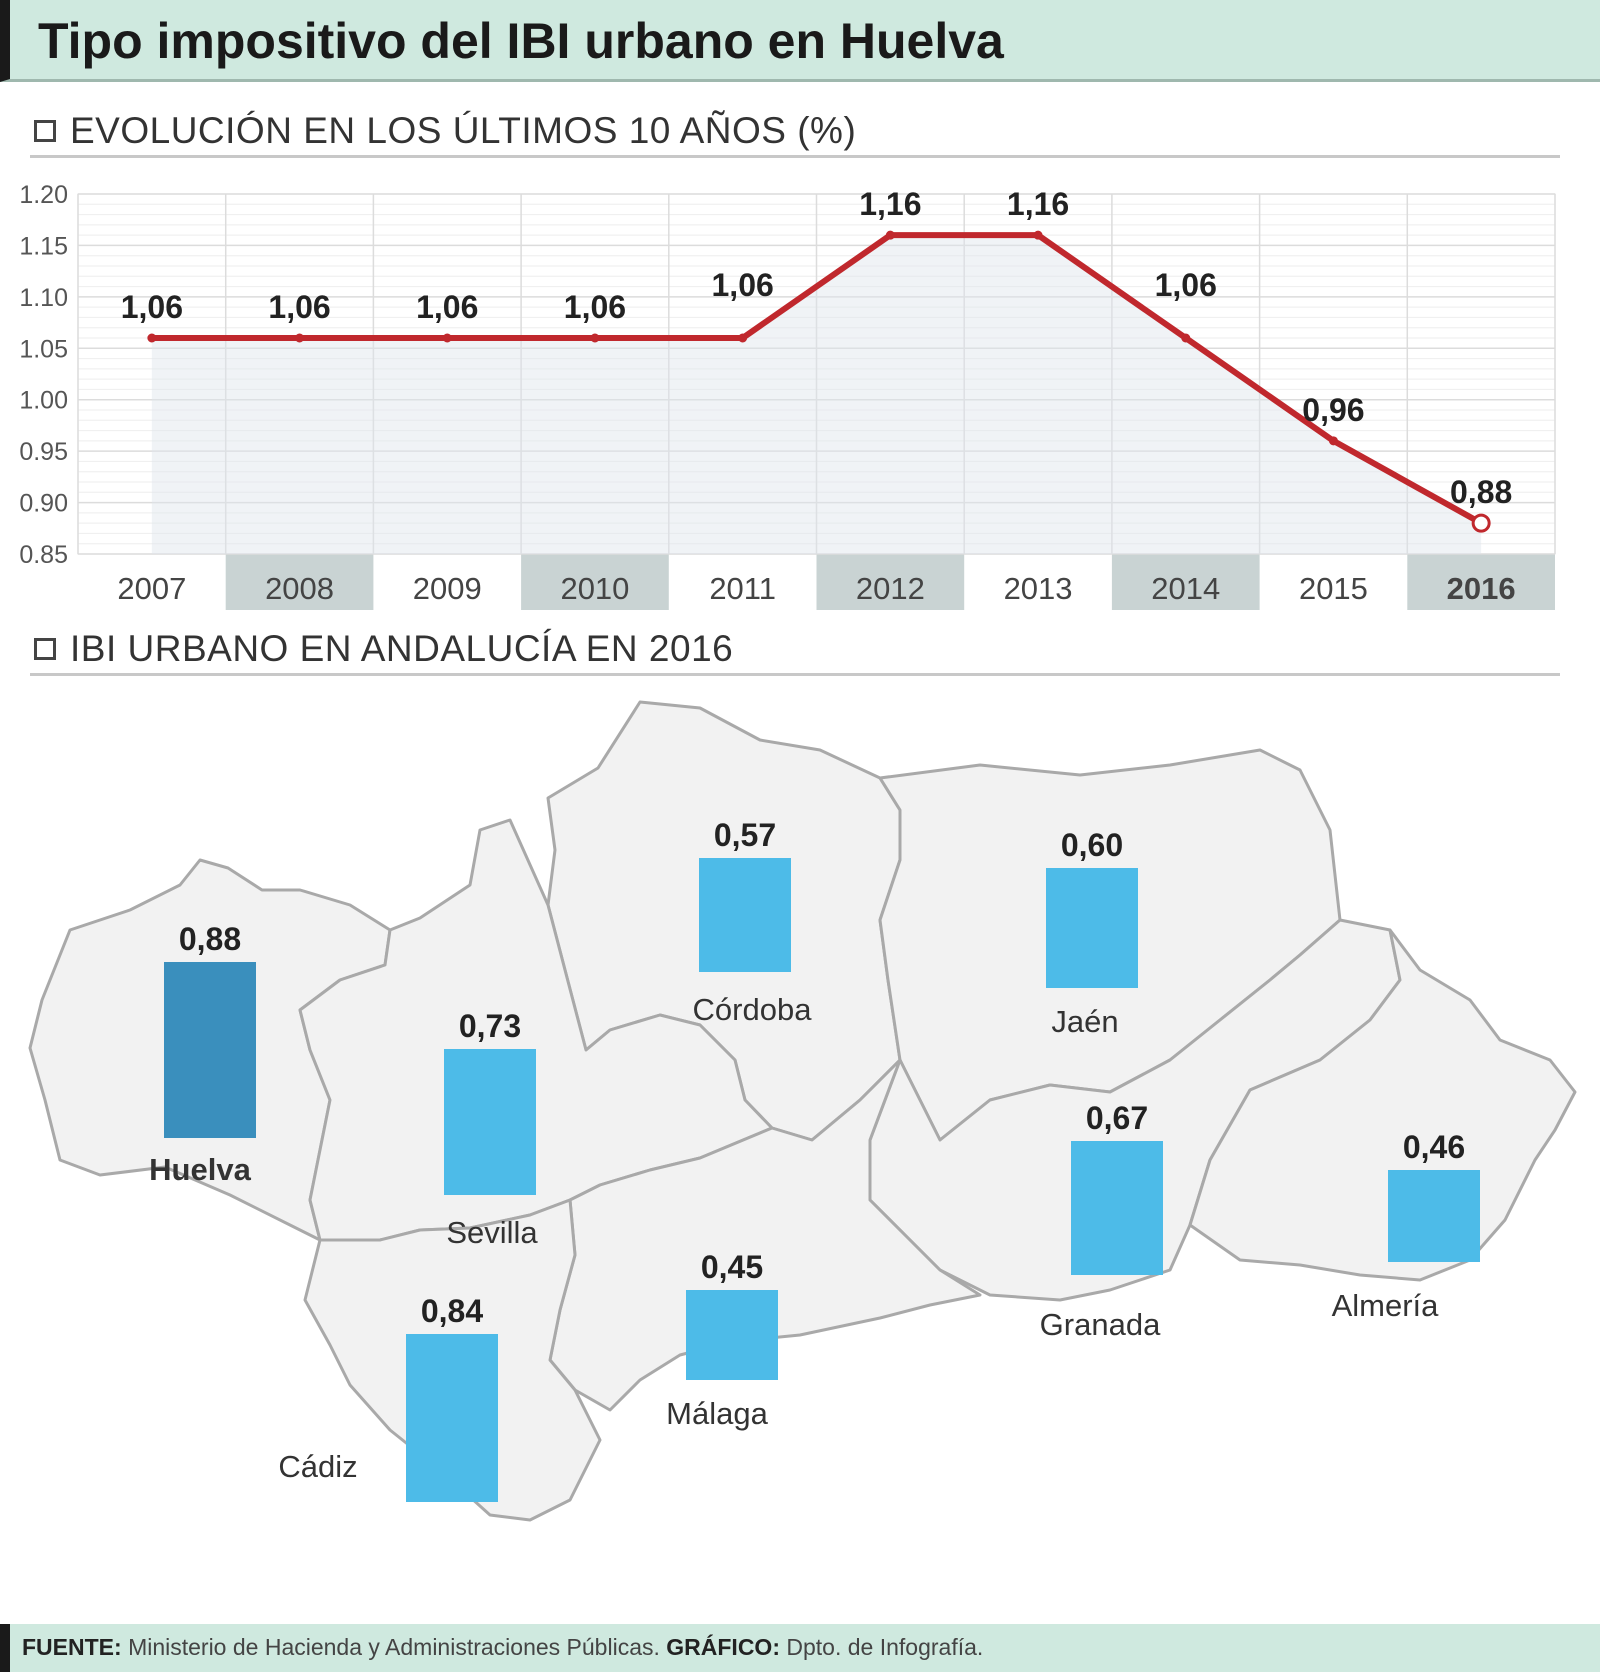 This screenshot has height=1672, width=1600. What do you see at coordinates (594, 588) in the screenshot?
I see `x-tick-label: 2010` at bounding box center [594, 588].